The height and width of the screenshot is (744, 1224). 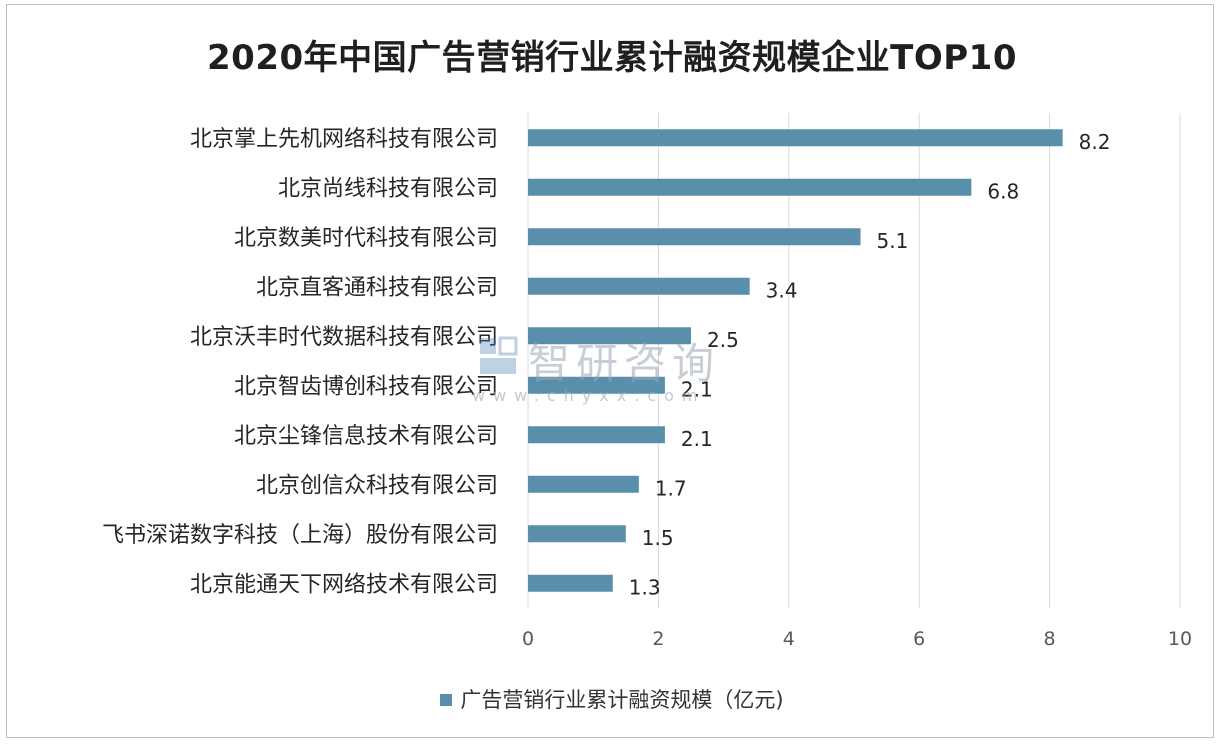 I want to click on data-label: 6.8, so click(x=1003, y=191).